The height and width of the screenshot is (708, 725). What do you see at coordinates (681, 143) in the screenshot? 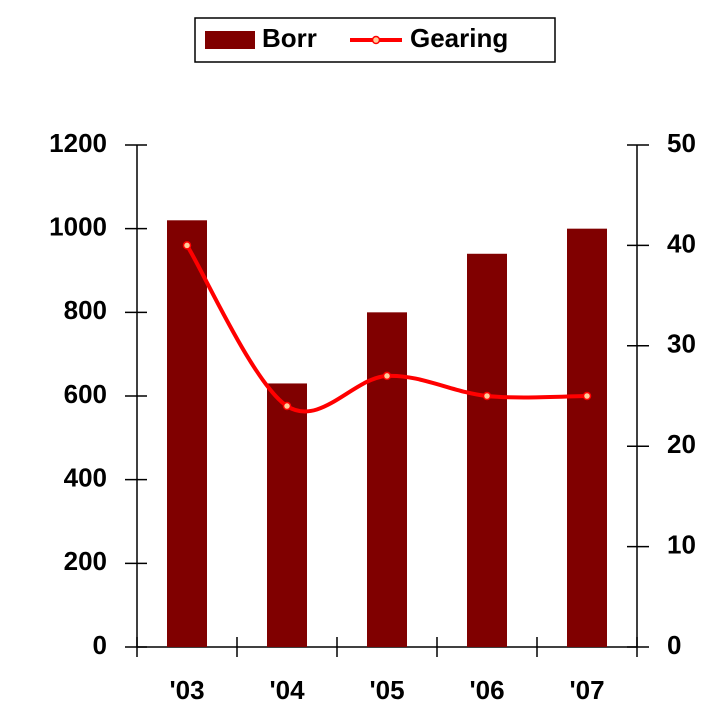
I see `y2-tick-label: 50` at bounding box center [681, 143].